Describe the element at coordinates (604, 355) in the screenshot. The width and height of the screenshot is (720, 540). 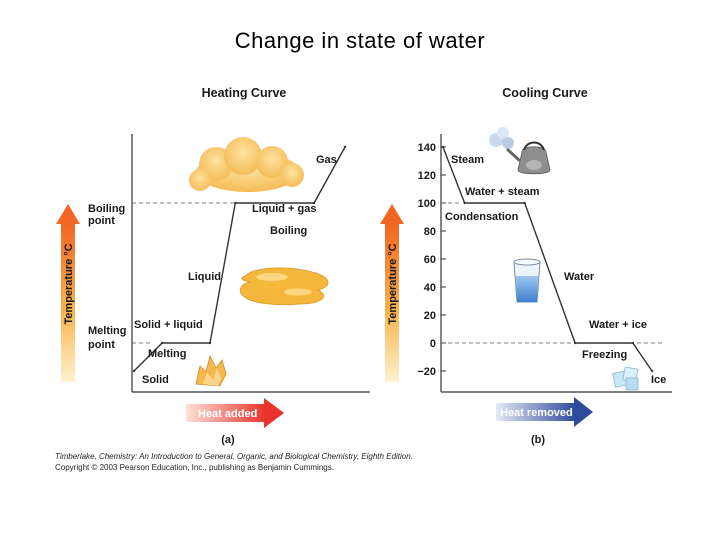
I see `label-freezing: Freezing` at that location.